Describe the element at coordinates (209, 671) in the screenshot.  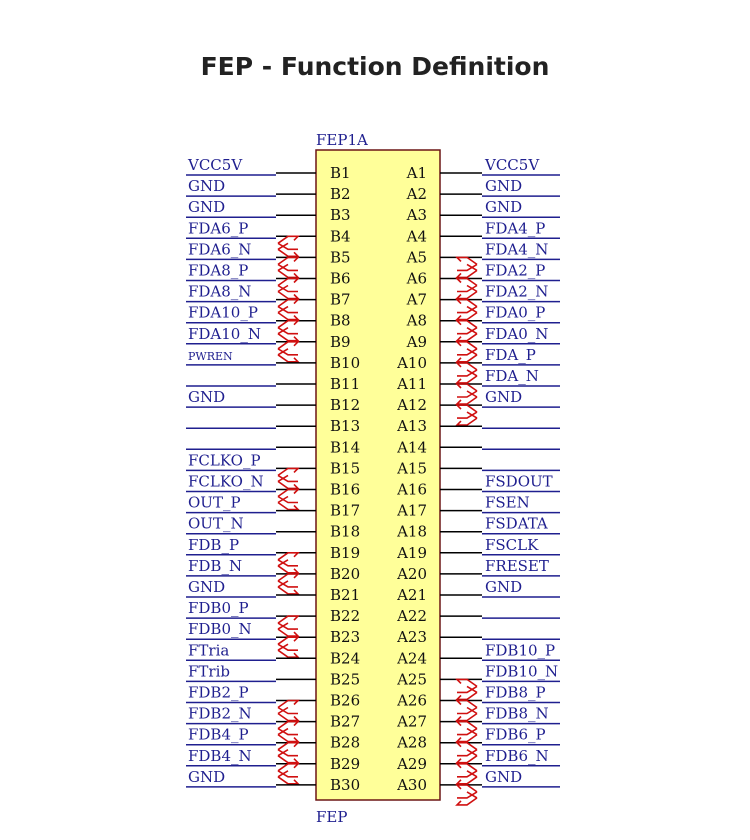
I see `net-label-left: FTrib` at that location.